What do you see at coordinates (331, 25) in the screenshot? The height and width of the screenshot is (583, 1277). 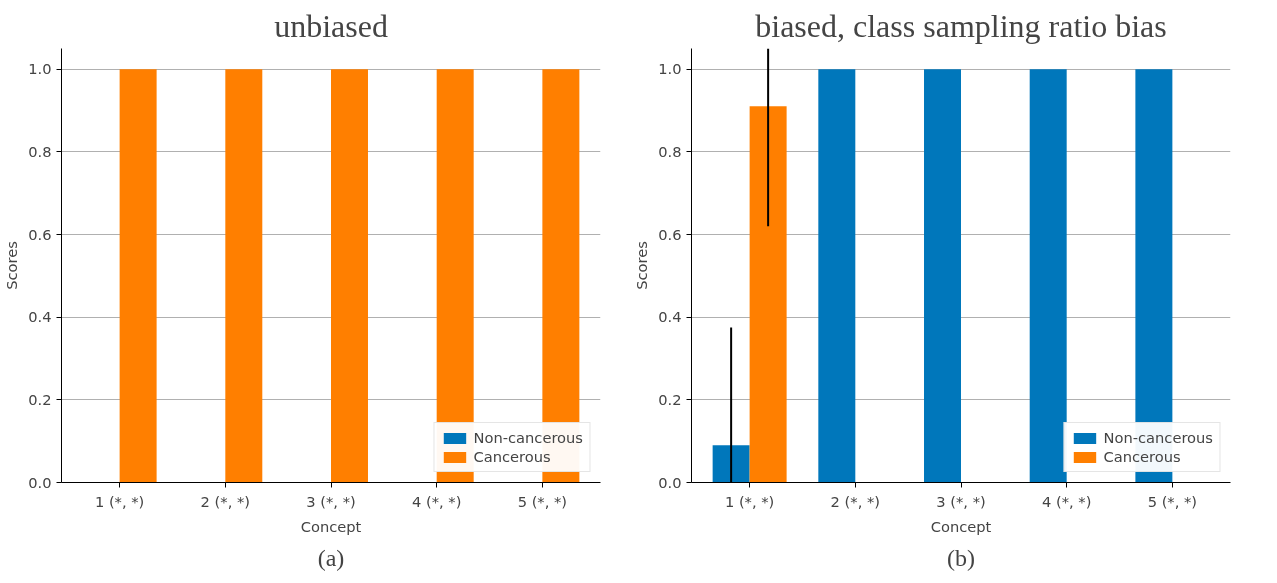 I see `chart-title: unbiased` at bounding box center [331, 25].